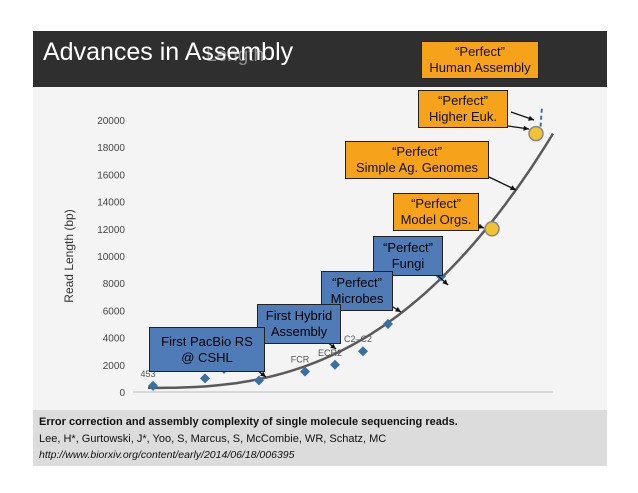 This screenshot has width=638, height=493. Describe the element at coordinates (111, 175) in the screenshot. I see `y-tick-label: 16000` at that location.